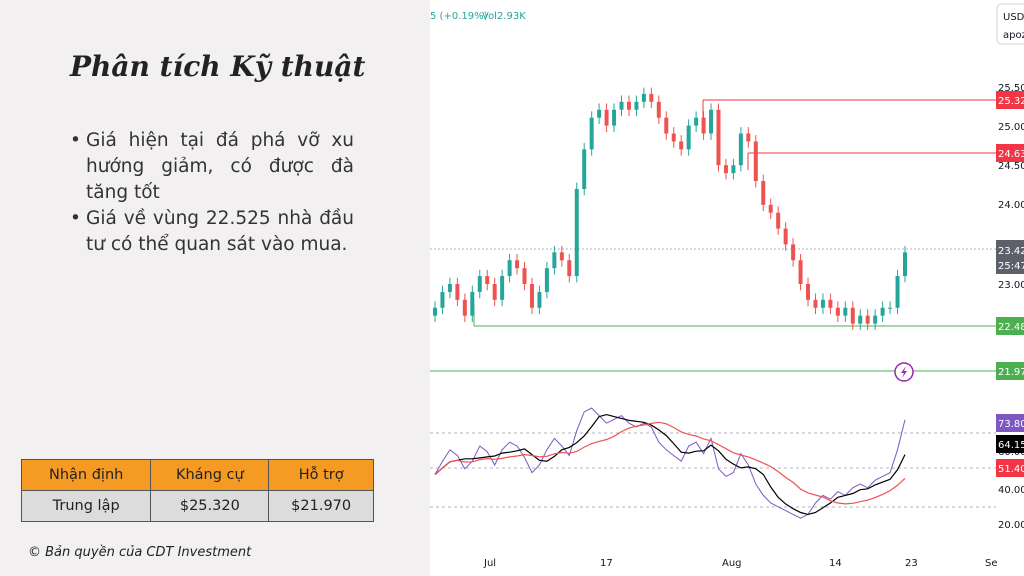 The width and height of the screenshot is (1024, 576). Describe the element at coordinates (1011, 127) in the screenshot. I see `price-tick: 25.00` at that location.